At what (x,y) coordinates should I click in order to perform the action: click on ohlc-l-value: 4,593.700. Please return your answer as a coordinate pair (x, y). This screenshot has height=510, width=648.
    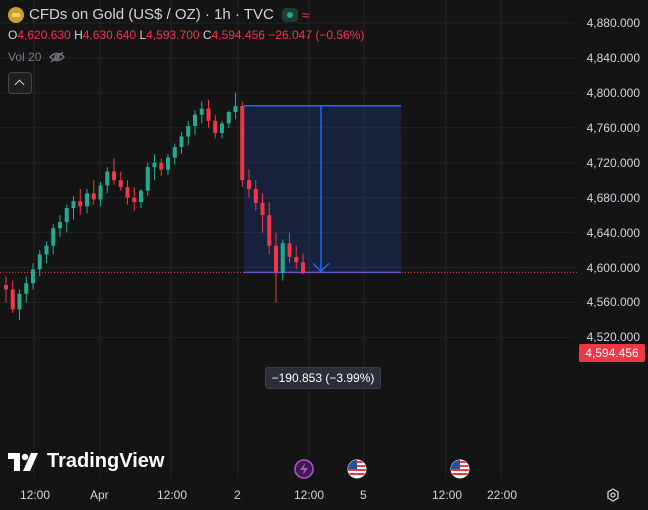
    Looking at the image, I should click on (173, 35).